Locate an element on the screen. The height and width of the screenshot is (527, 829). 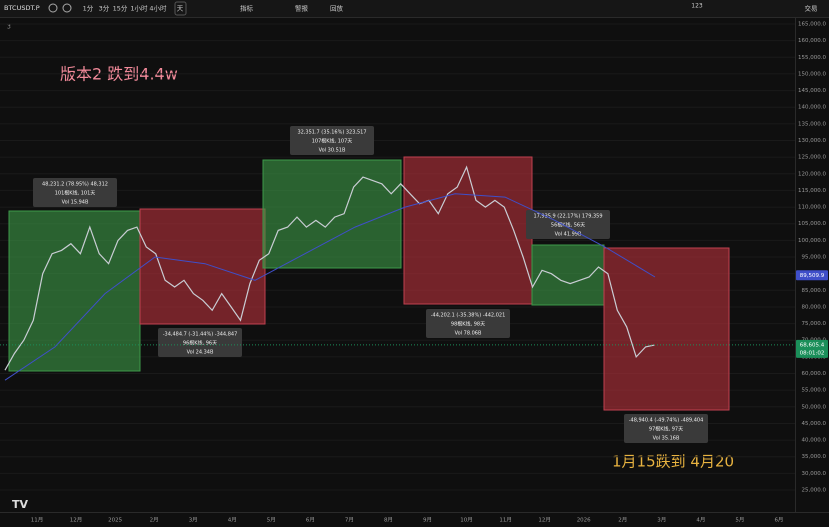
measure-text: 17,935.9 (22.17%) 179,359 is located at coordinates (567, 217).